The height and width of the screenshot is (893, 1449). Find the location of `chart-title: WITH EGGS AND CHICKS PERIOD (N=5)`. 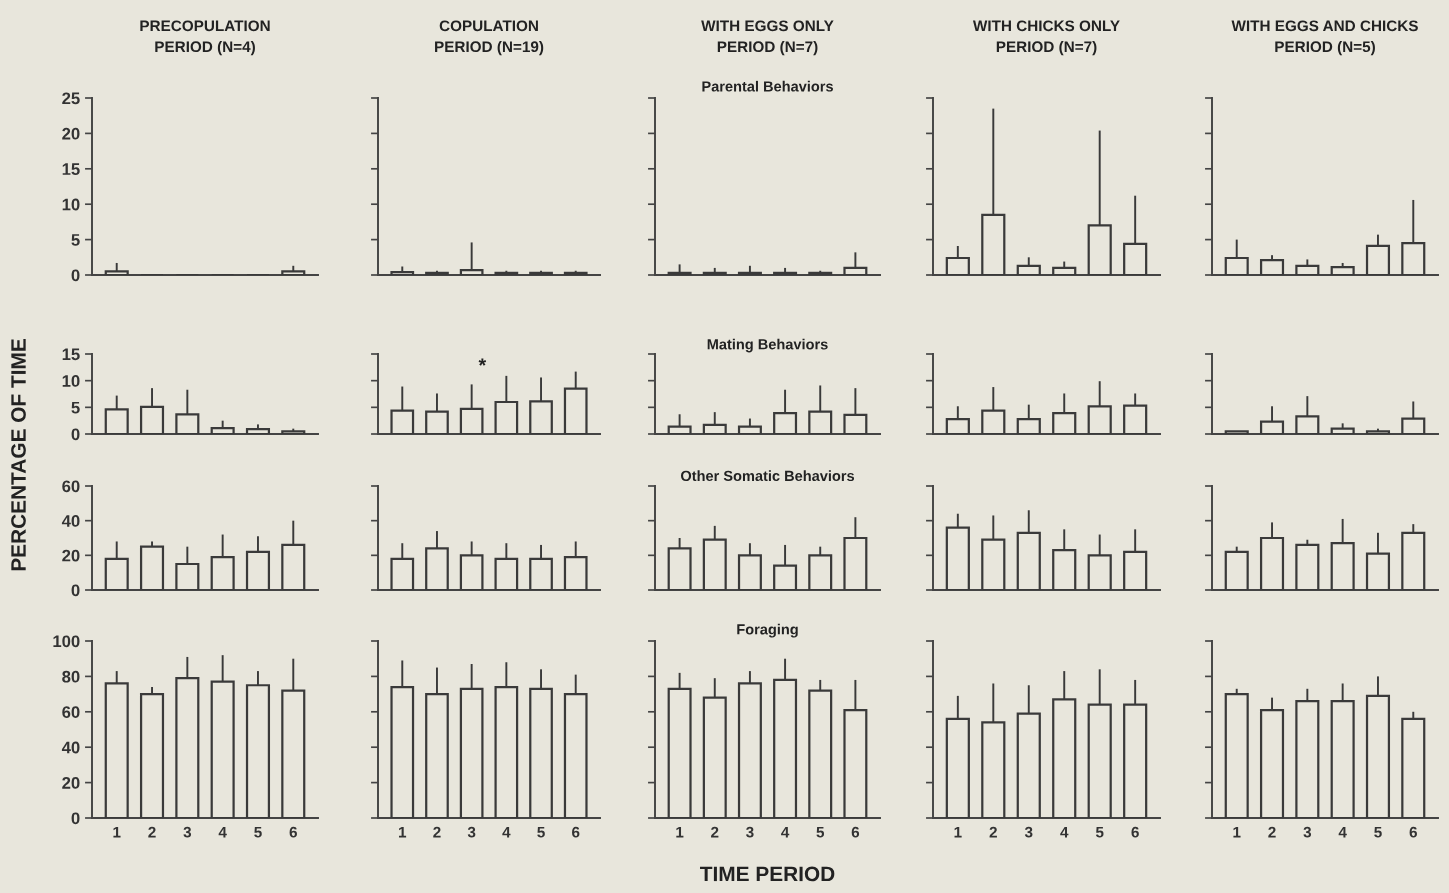

chart-title: WITH EGGS AND CHICKS PERIOD (N=5) is located at coordinates (1324, 38).